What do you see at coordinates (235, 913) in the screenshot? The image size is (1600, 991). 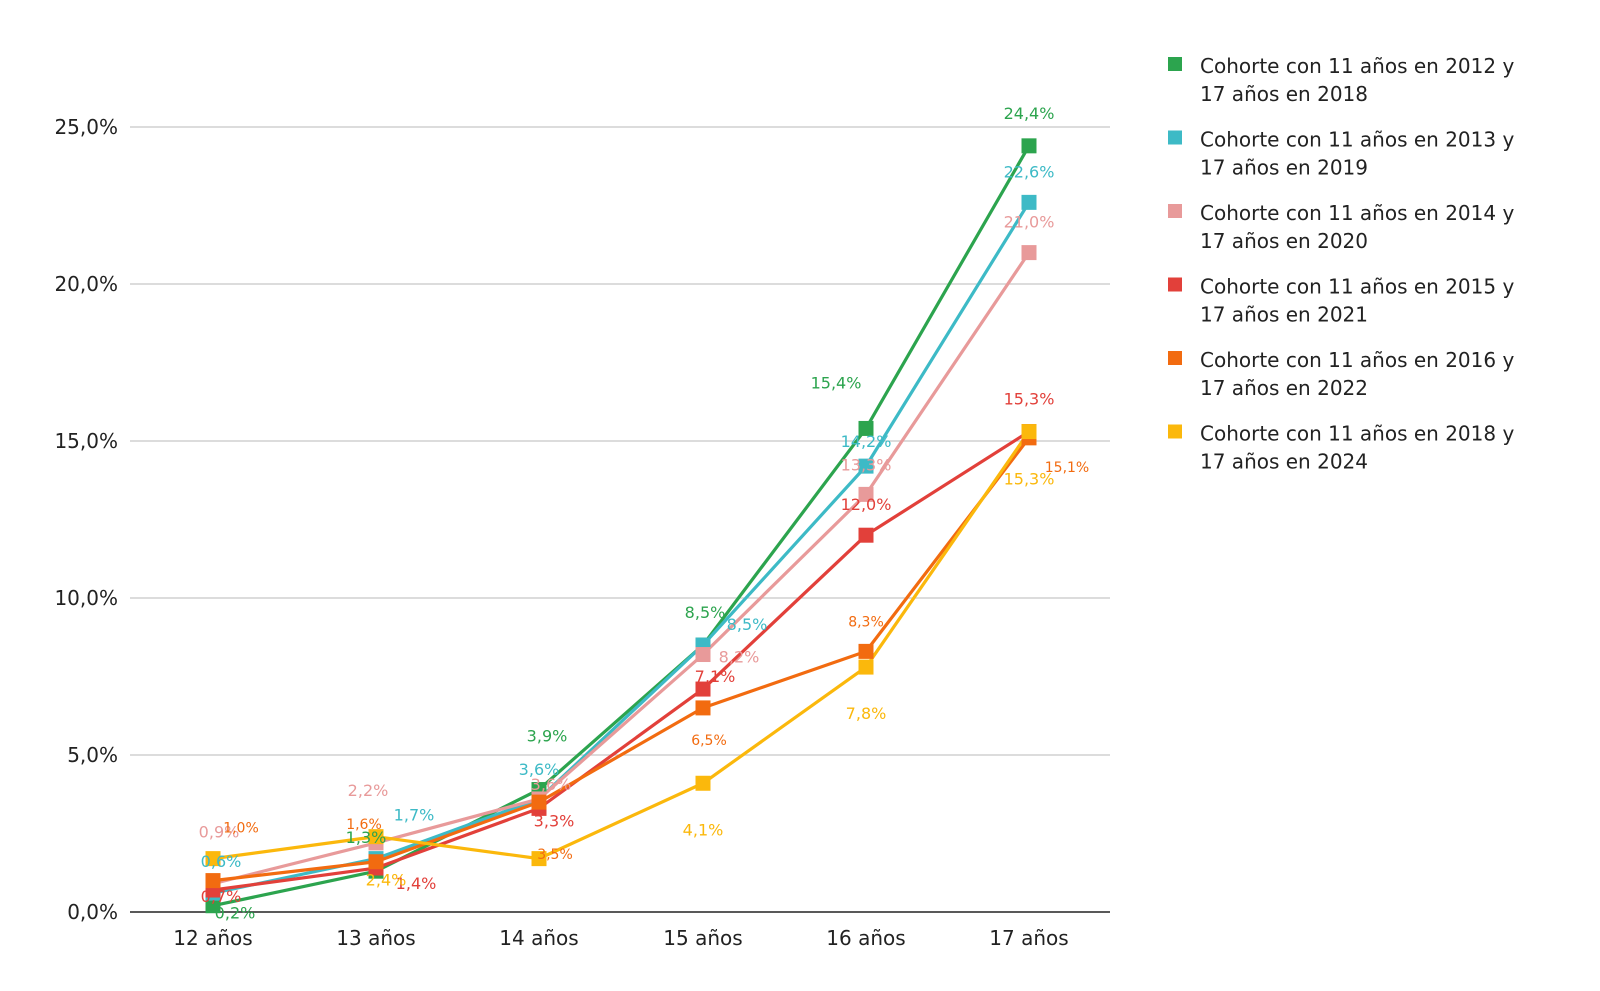 I see `data-label: 0,2%` at bounding box center [235, 913].